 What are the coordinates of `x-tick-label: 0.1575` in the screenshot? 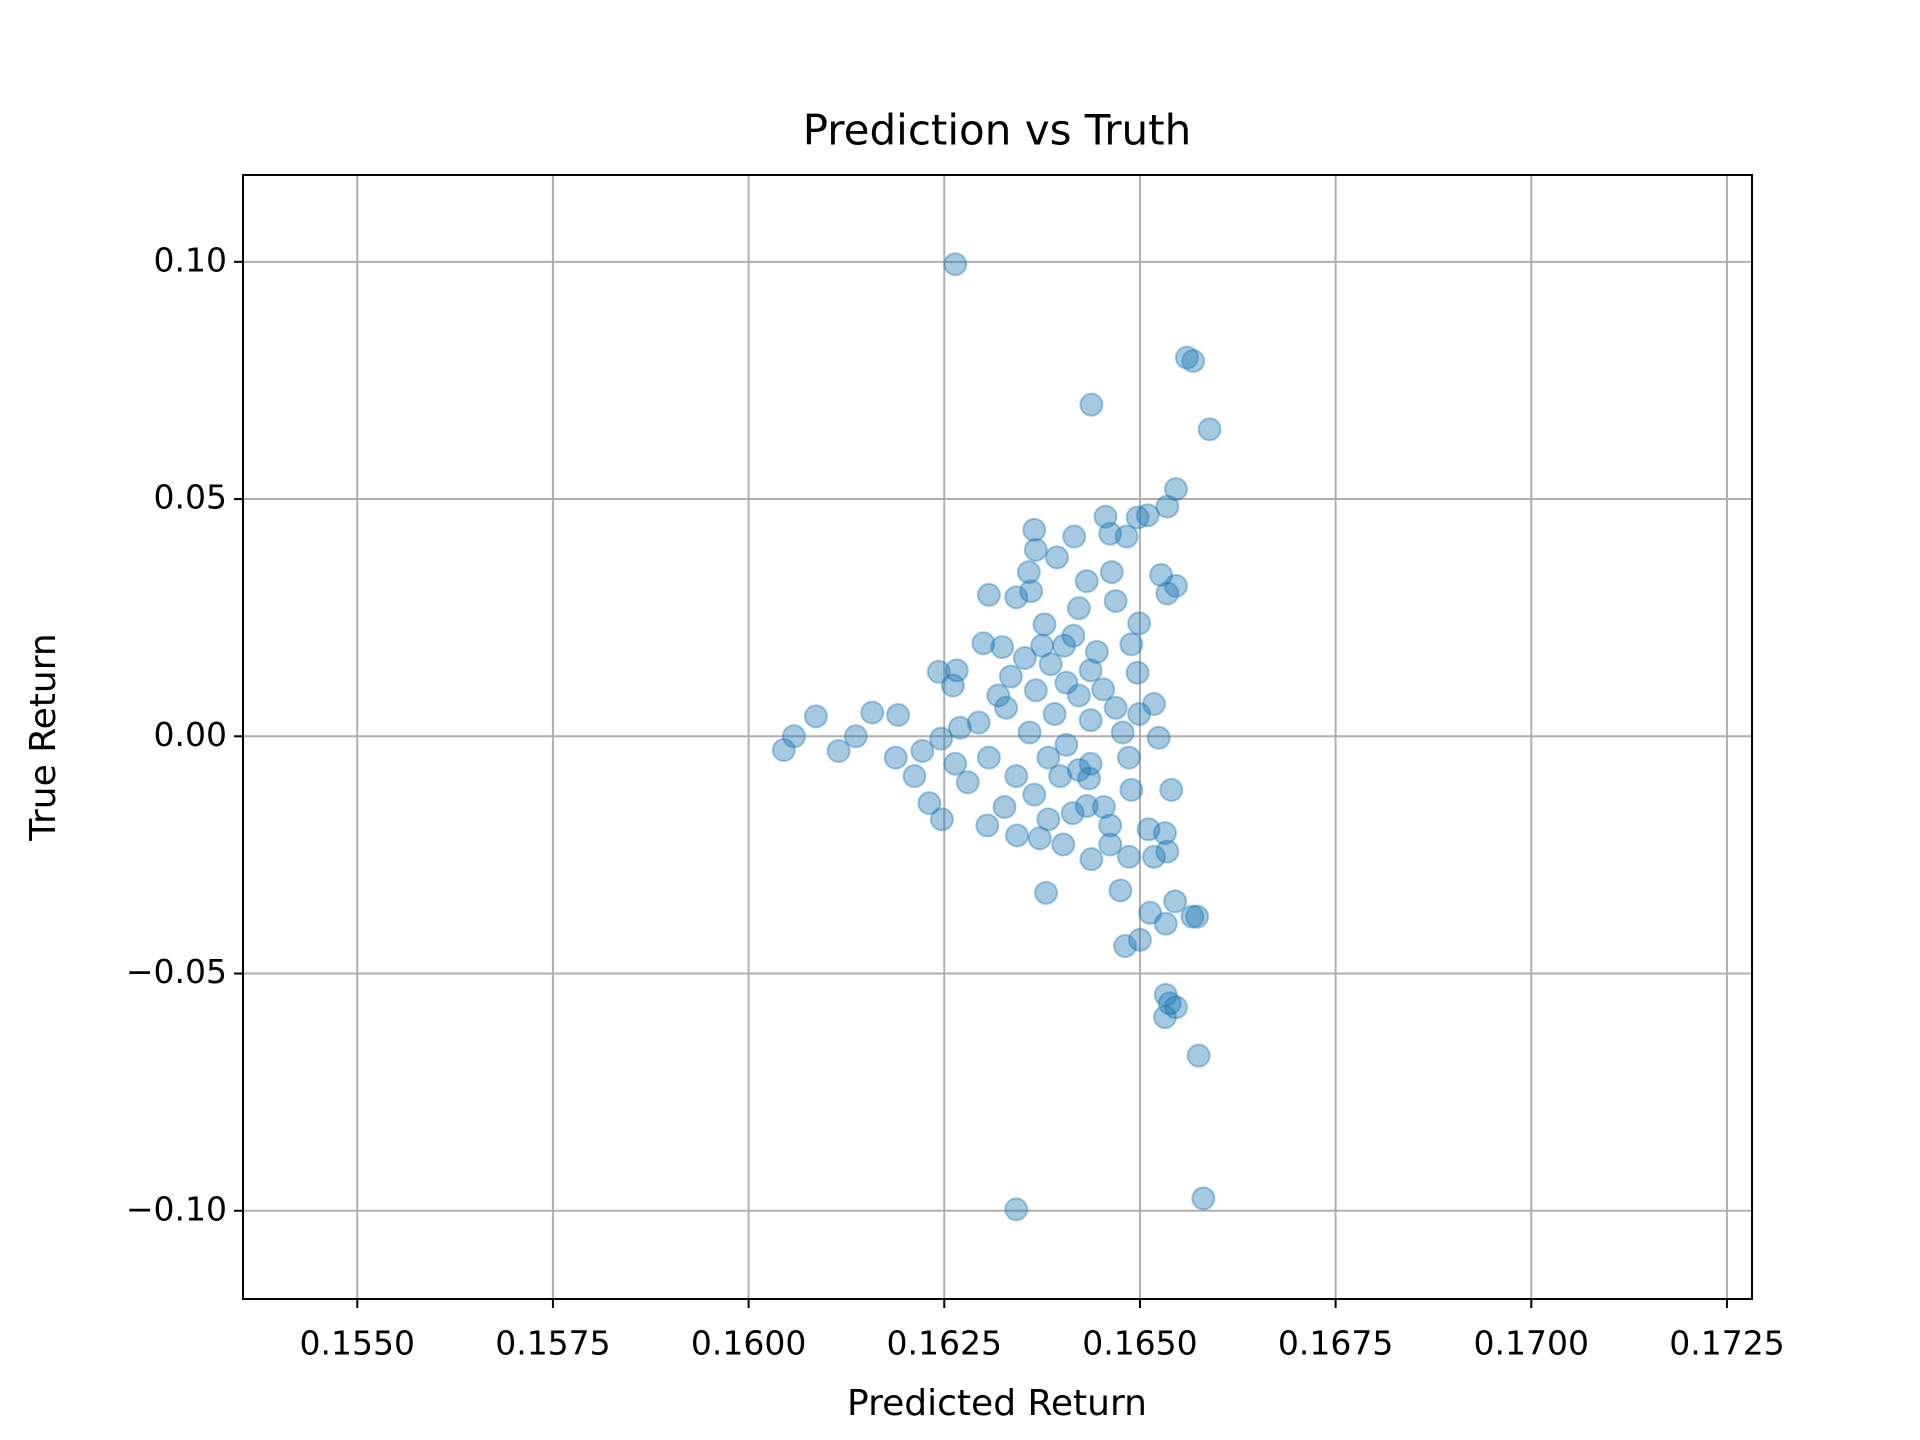 It's located at (552, 1343).